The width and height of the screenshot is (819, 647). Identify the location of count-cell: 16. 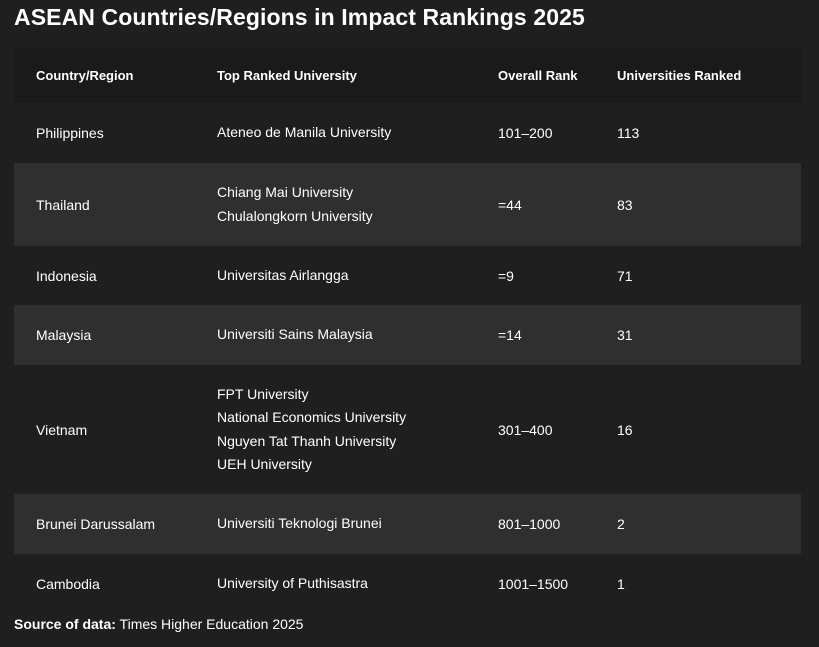
(625, 429).